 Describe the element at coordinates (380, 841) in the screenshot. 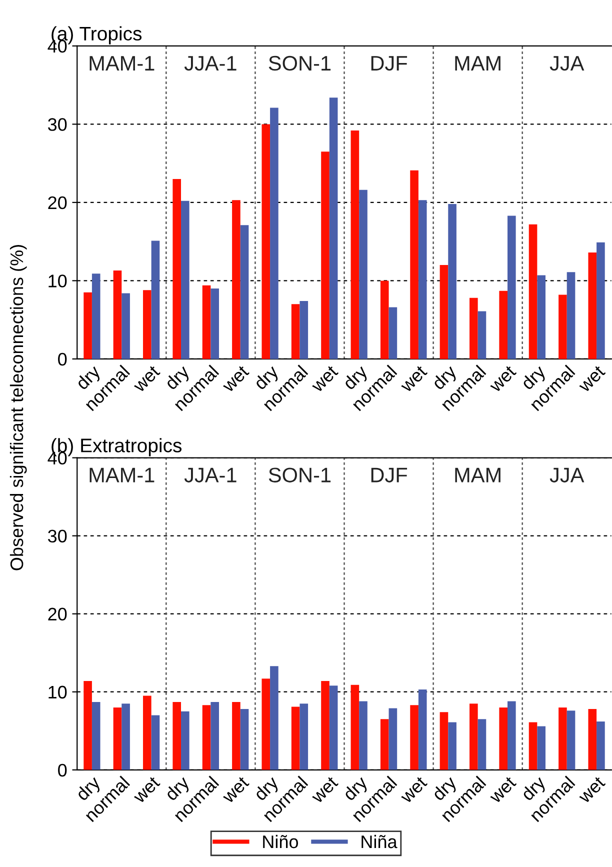

I see `legend-label: Niña` at that location.